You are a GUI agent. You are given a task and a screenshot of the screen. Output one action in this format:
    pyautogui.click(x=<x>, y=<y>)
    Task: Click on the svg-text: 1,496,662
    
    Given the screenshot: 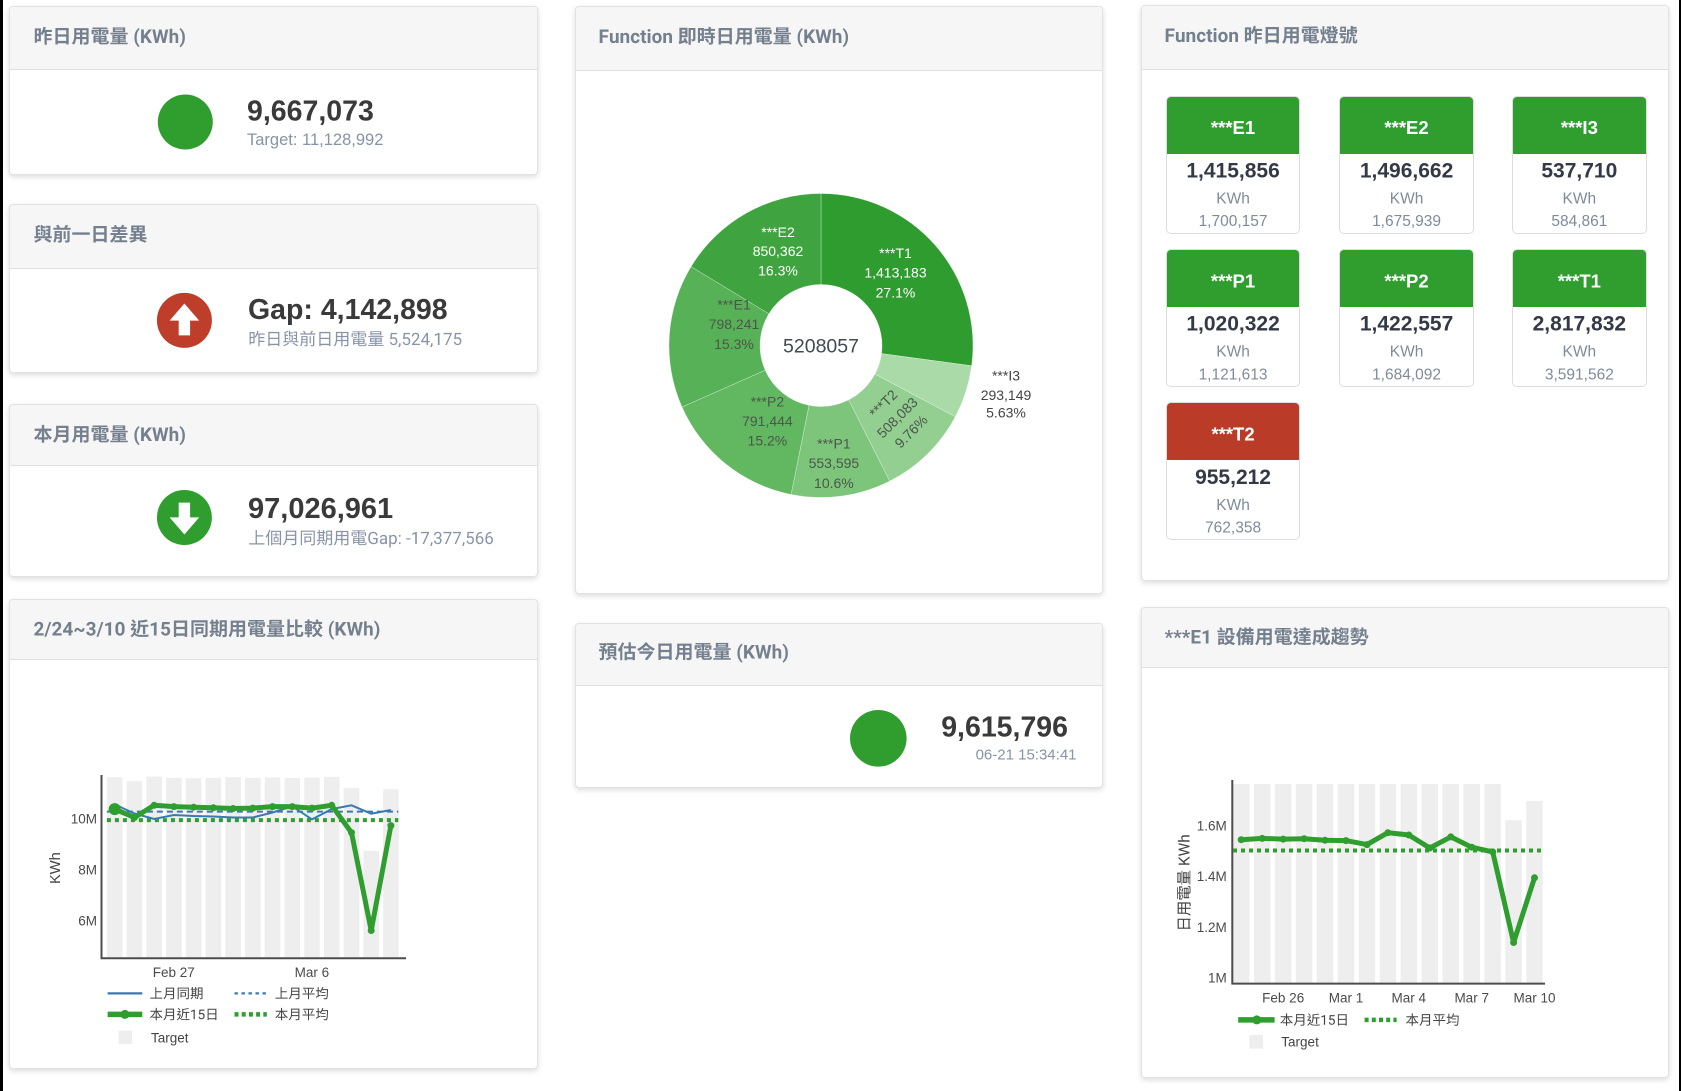 What is the action you would take?
    pyautogui.click(x=1406, y=170)
    